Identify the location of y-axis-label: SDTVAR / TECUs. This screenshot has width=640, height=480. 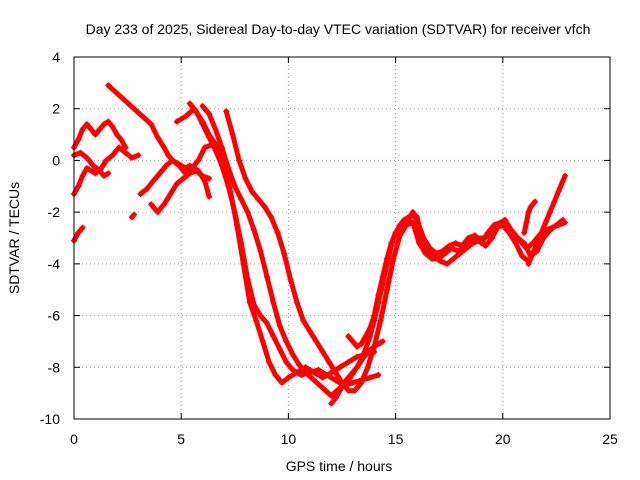
(14, 238).